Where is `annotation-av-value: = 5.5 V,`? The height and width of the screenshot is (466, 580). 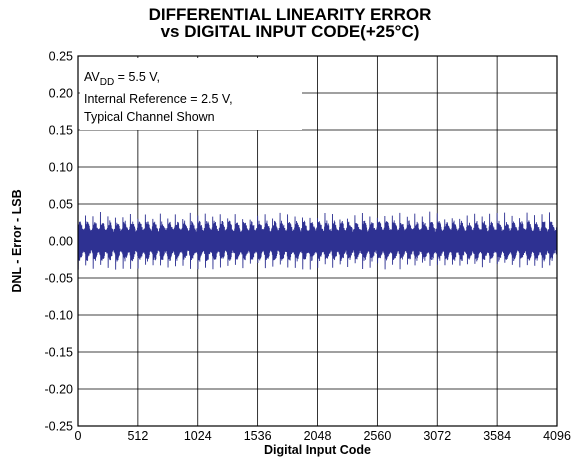 annotation-av-value: = 5.5 V, is located at coordinates (137, 77).